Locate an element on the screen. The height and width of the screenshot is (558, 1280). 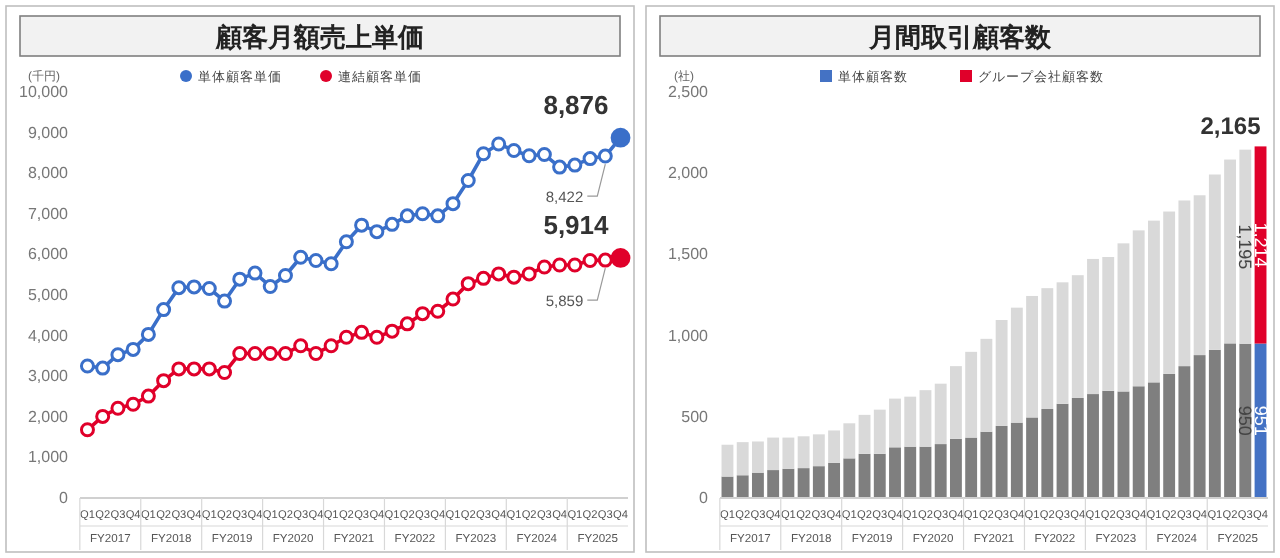
data-label: 1,195 is located at coordinates (1245, 247).